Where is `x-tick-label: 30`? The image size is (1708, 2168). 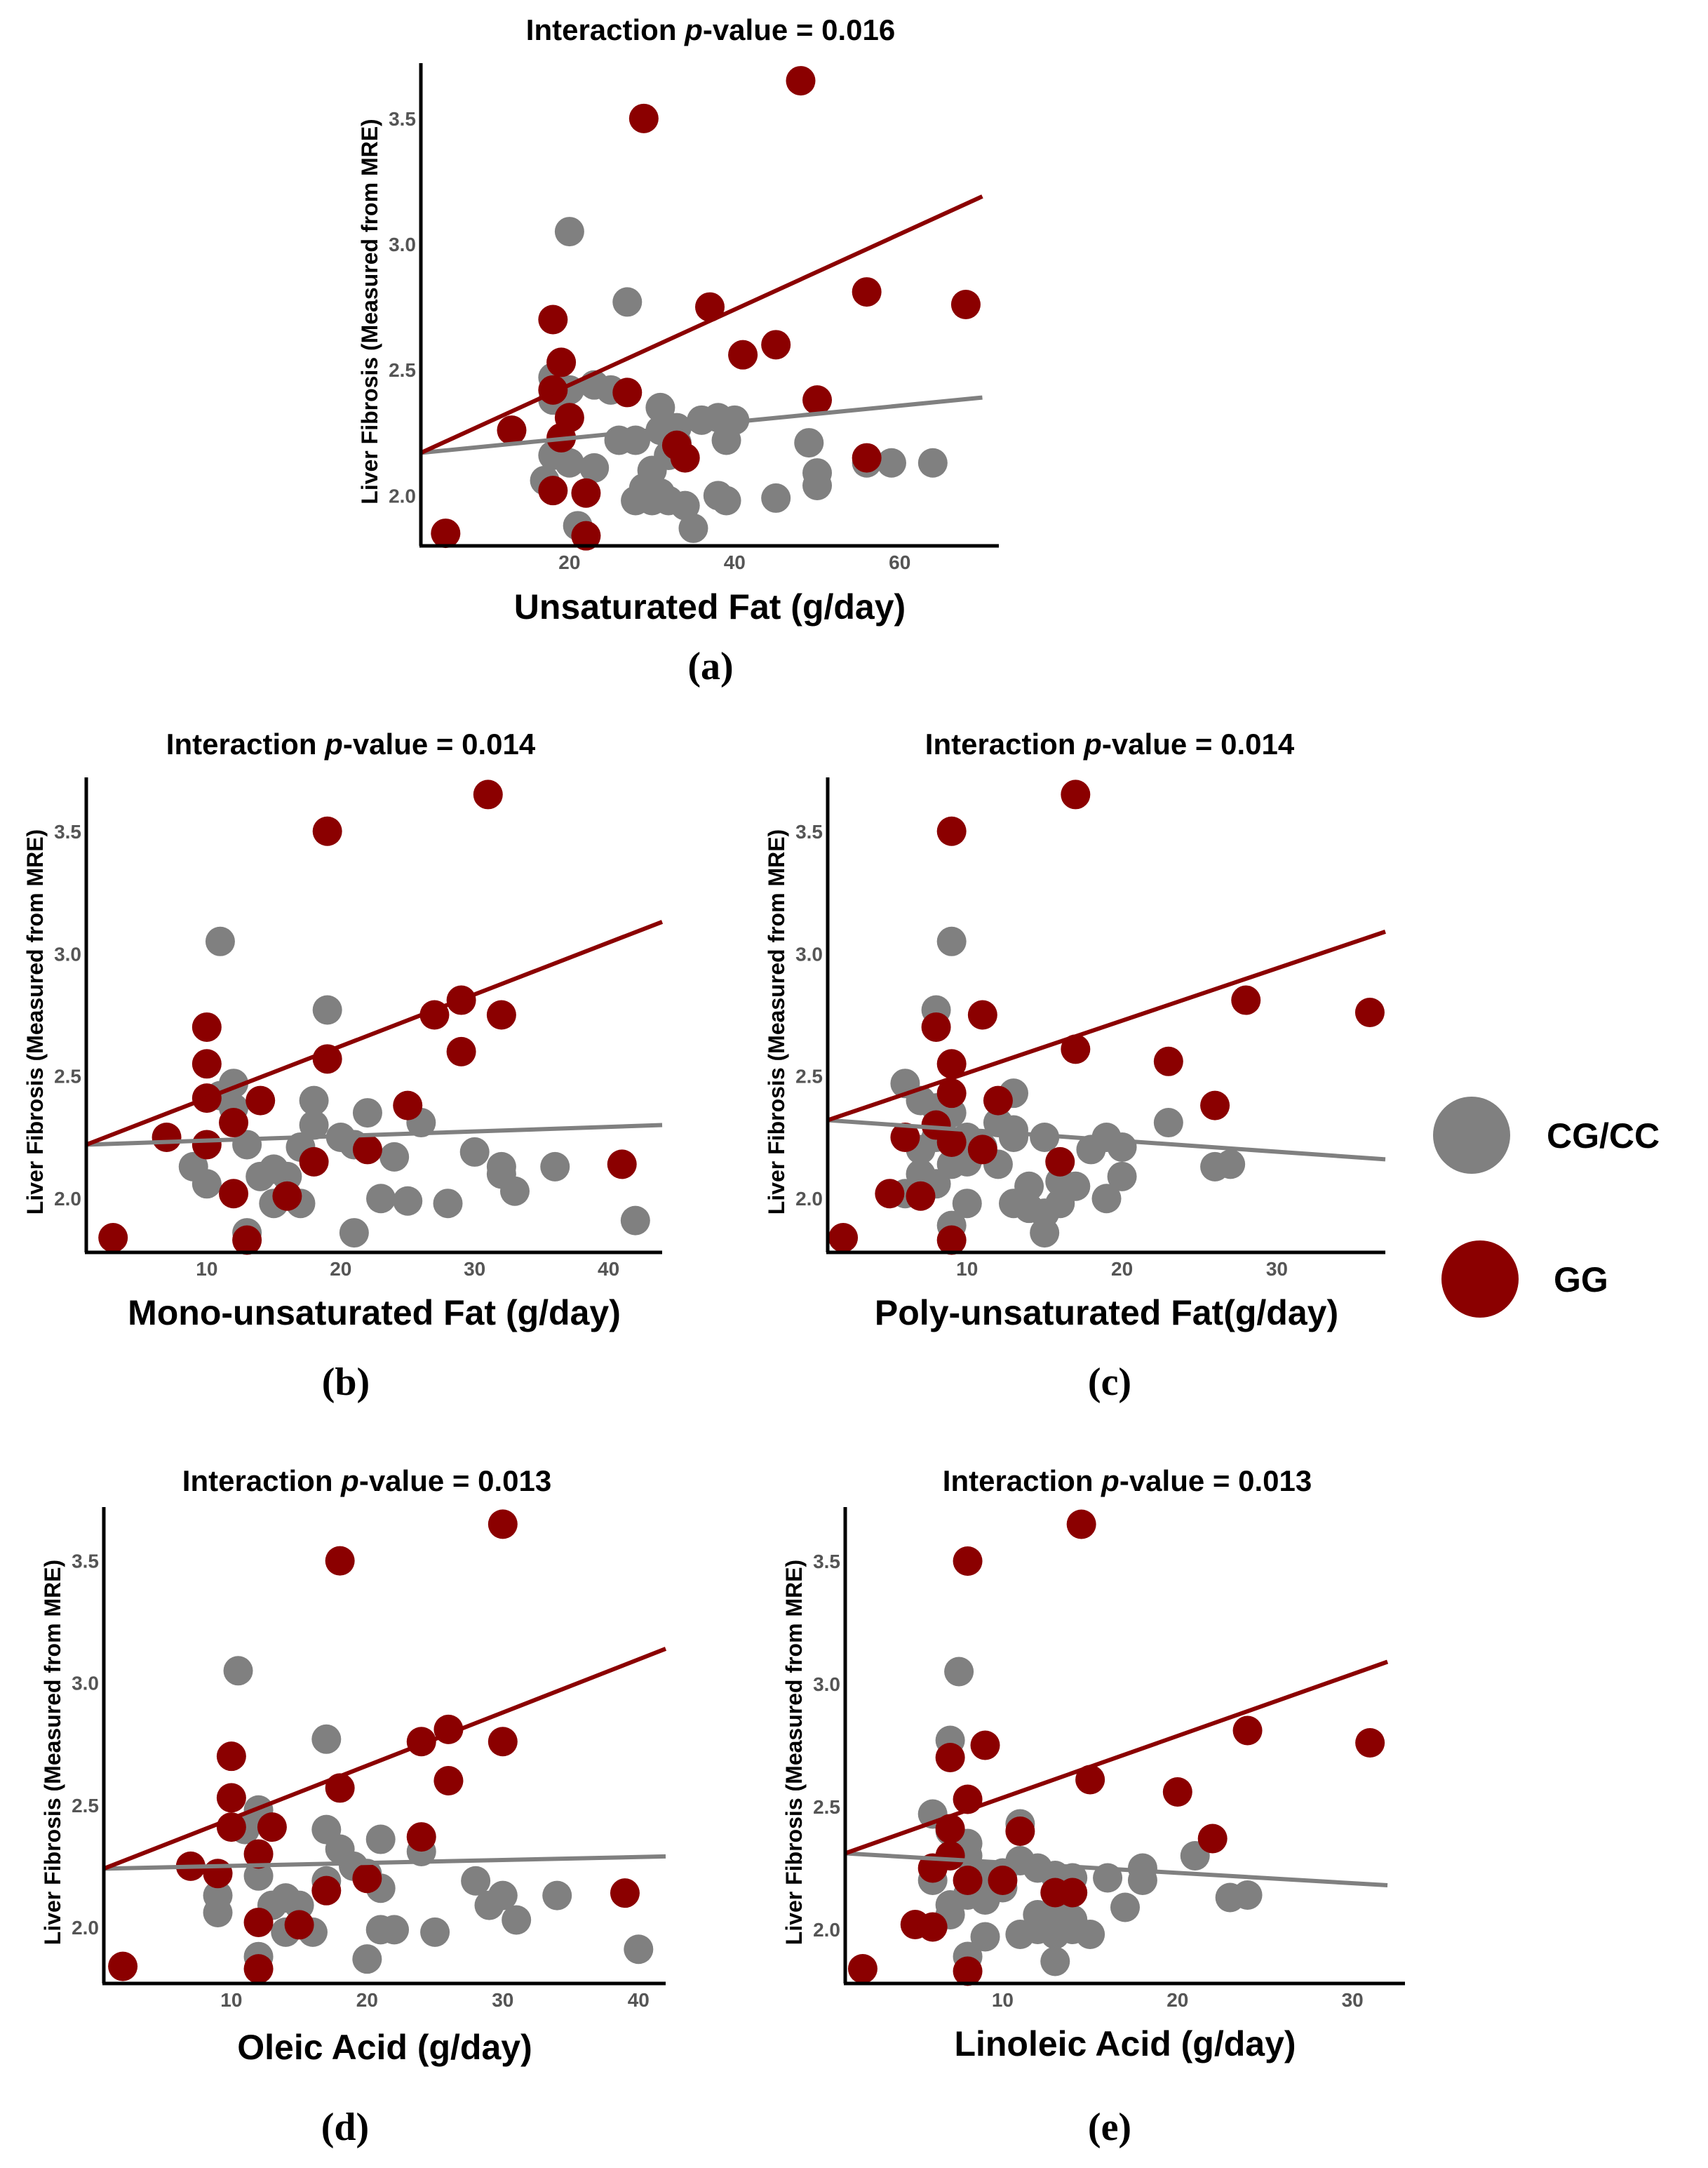 x-tick-label: 30 is located at coordinates (1277, 1269).